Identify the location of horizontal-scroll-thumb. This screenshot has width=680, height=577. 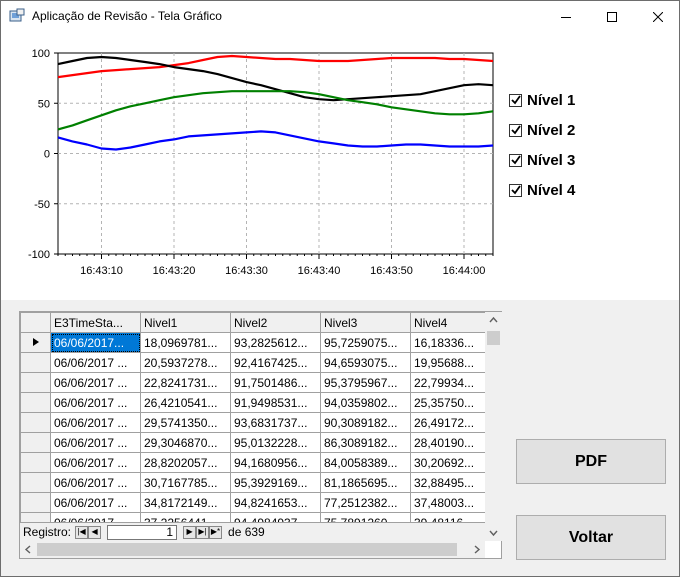
(247, 549).